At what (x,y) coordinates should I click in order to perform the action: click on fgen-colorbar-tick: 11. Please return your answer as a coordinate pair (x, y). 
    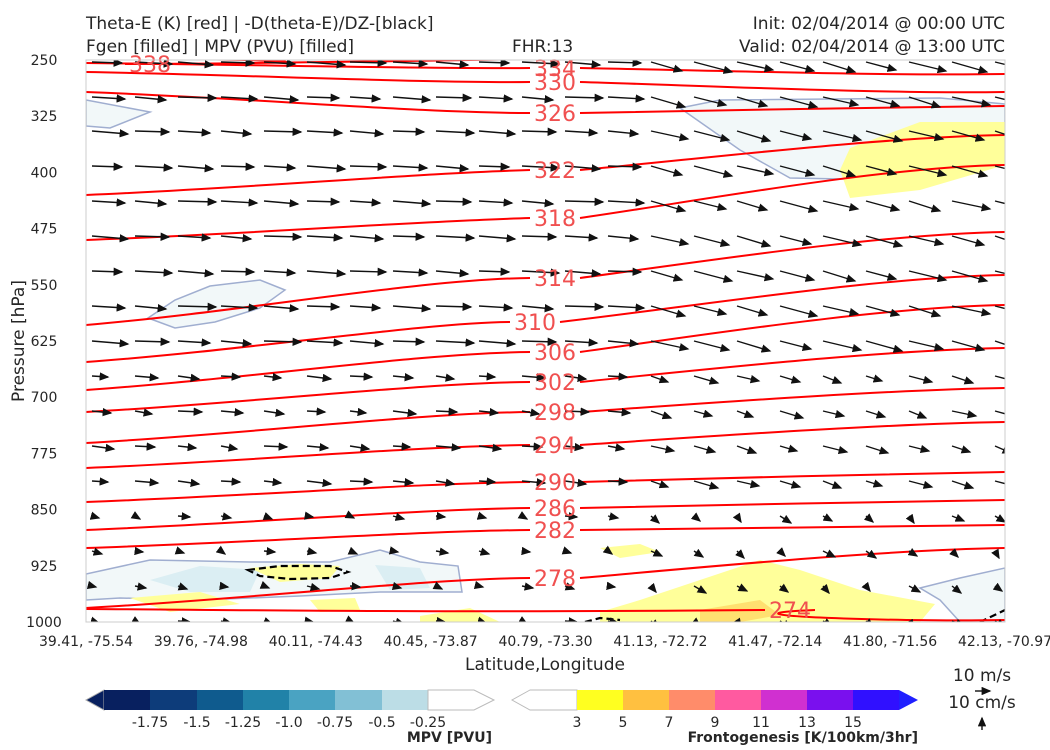
    Looking at the image, I should click on (761, 723).